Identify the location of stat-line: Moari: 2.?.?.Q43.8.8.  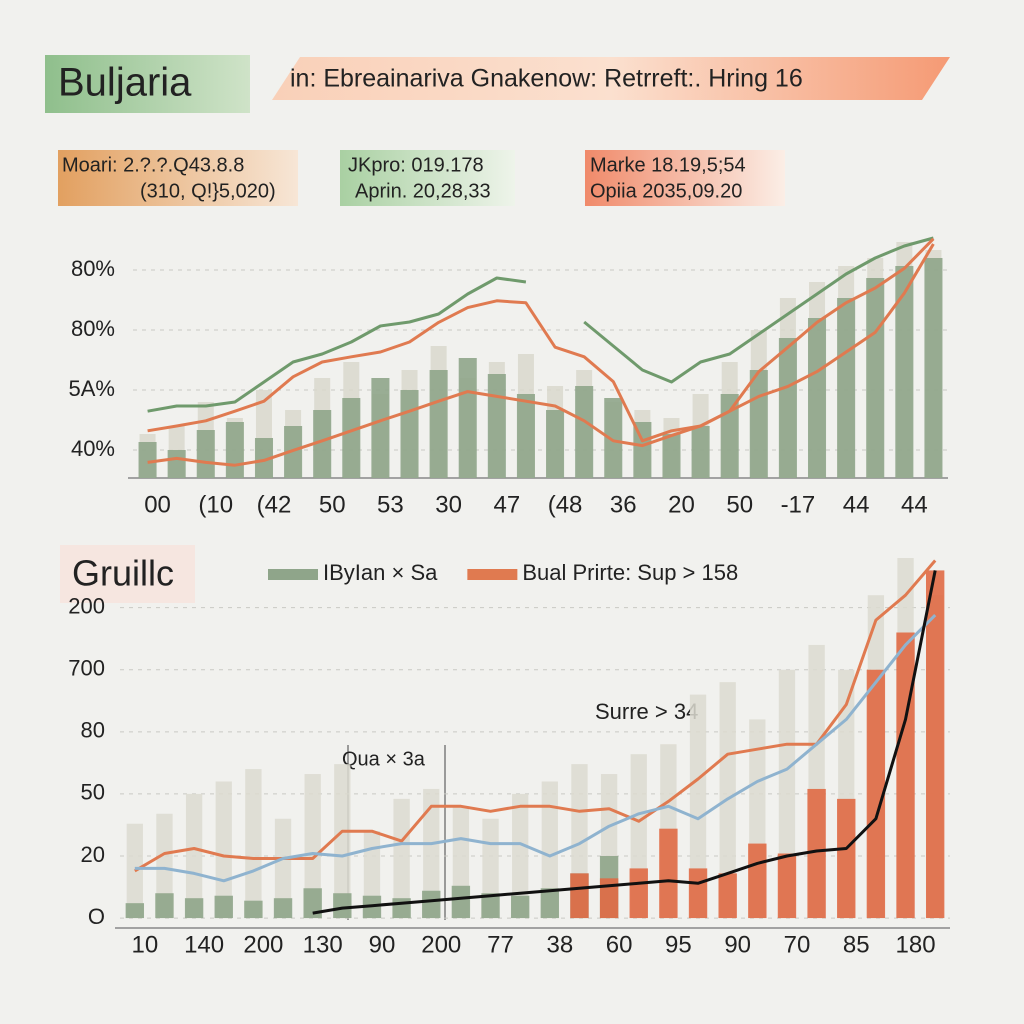
(153, 165).